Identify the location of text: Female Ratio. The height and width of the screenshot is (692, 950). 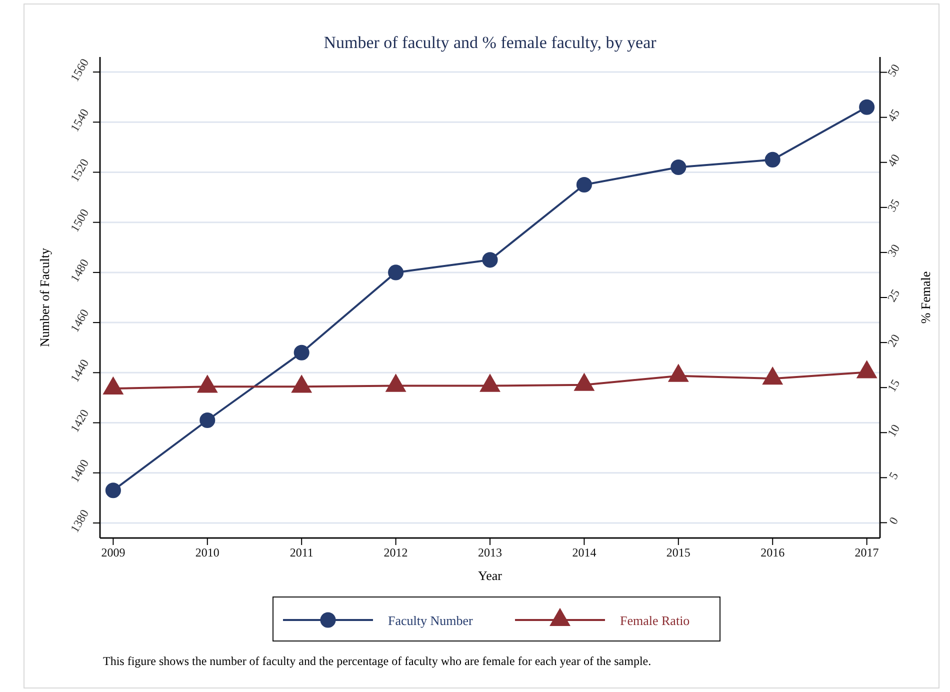
(655, 620).